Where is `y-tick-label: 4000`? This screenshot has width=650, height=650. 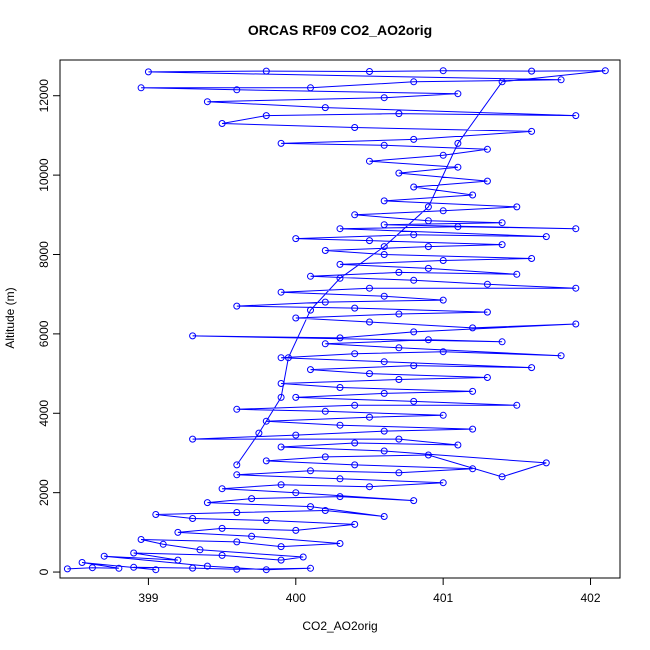 y-tick-label: 4000 is located at coordinates (44, 413).